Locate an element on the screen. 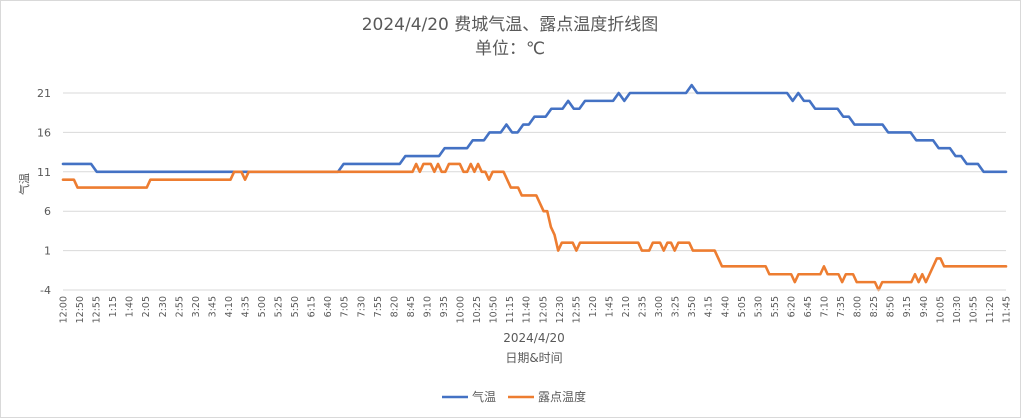 This screenshot has width=1021, height=418. y-axis-label: 气温 is located at coordinates (24, 184).